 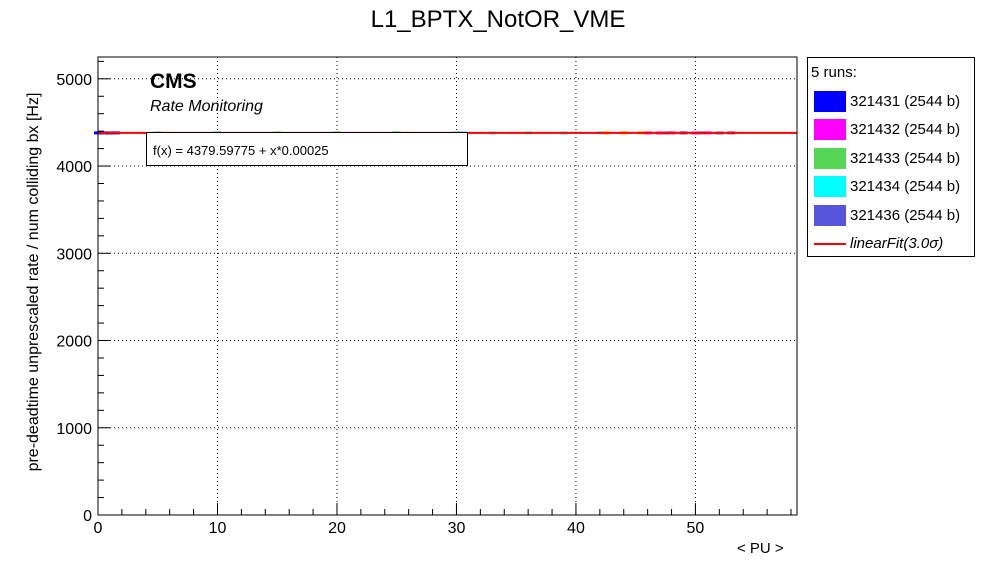 I want to click on legend-label: 321431 (2544 b), so click(x=905, y=101).